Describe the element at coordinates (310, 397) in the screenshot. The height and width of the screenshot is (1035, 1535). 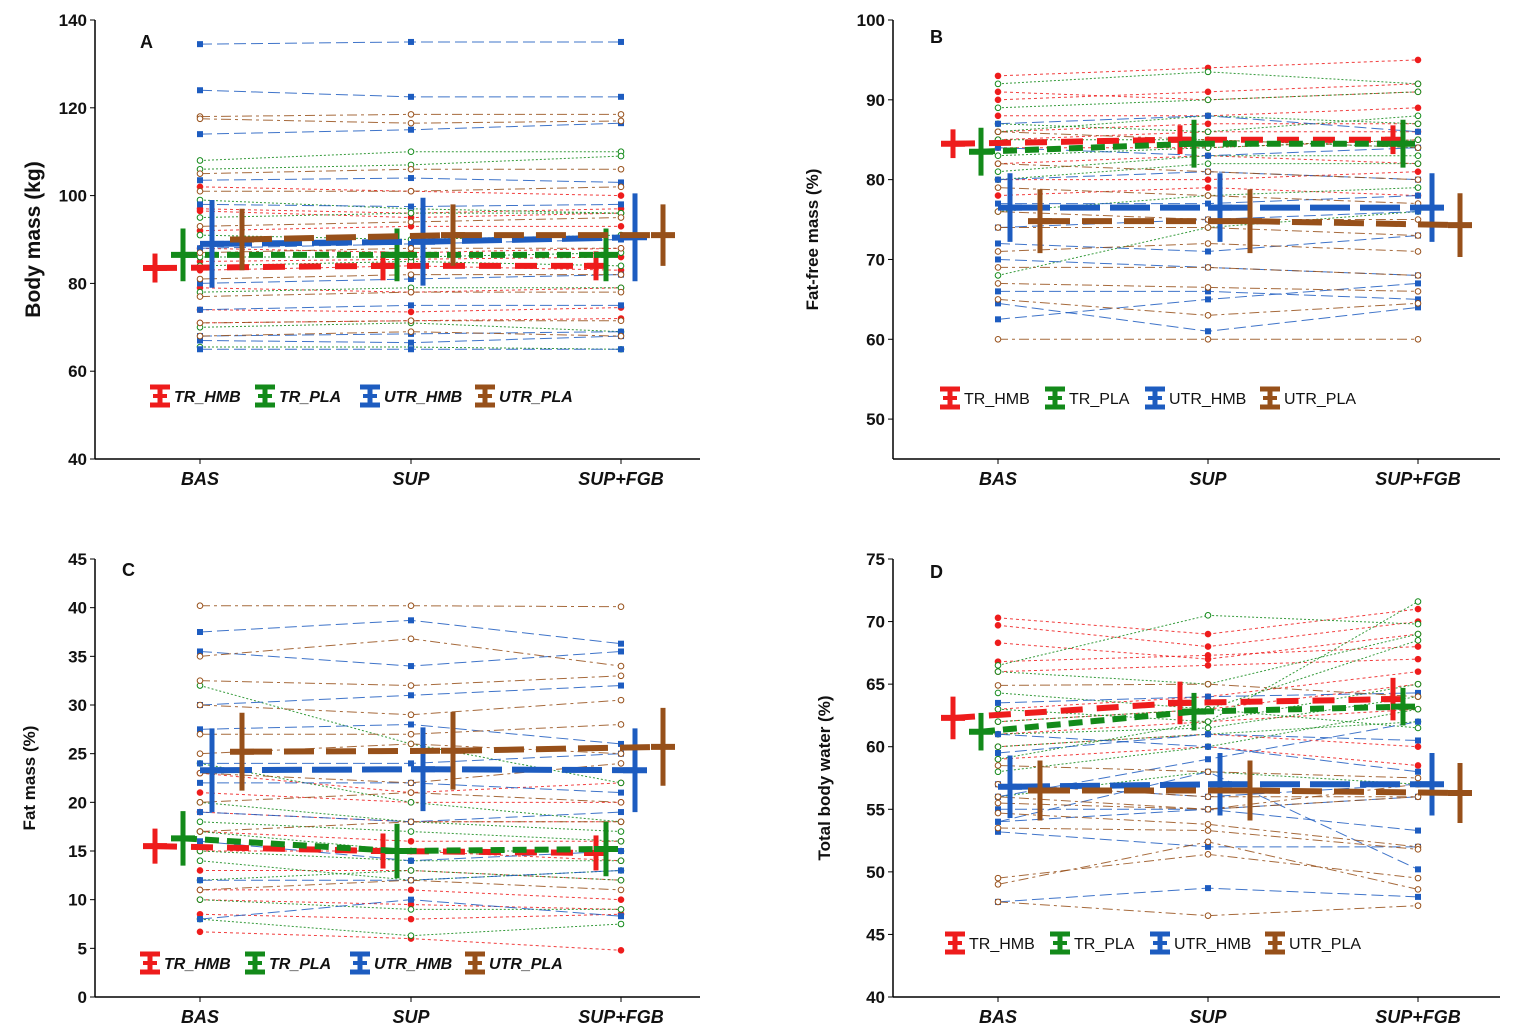
I see `legend-label: TR_PLA` at that location.